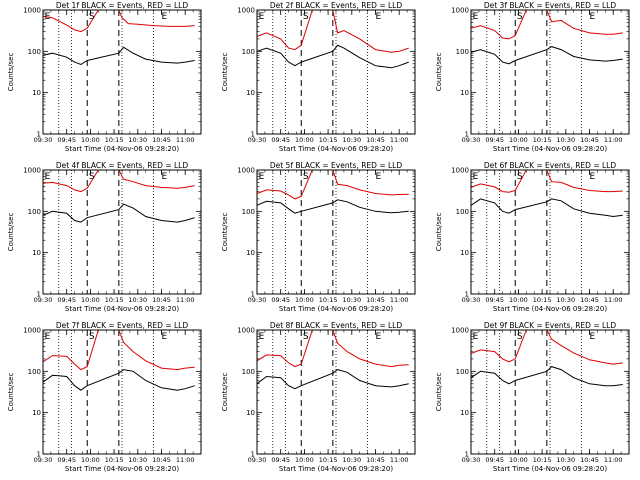  What do you see at coordinates (550, 325) in the screenshot?
I see `chart-title: Det 9f BLACK = Events, RED = LLD` at bounding box center [550, 325].